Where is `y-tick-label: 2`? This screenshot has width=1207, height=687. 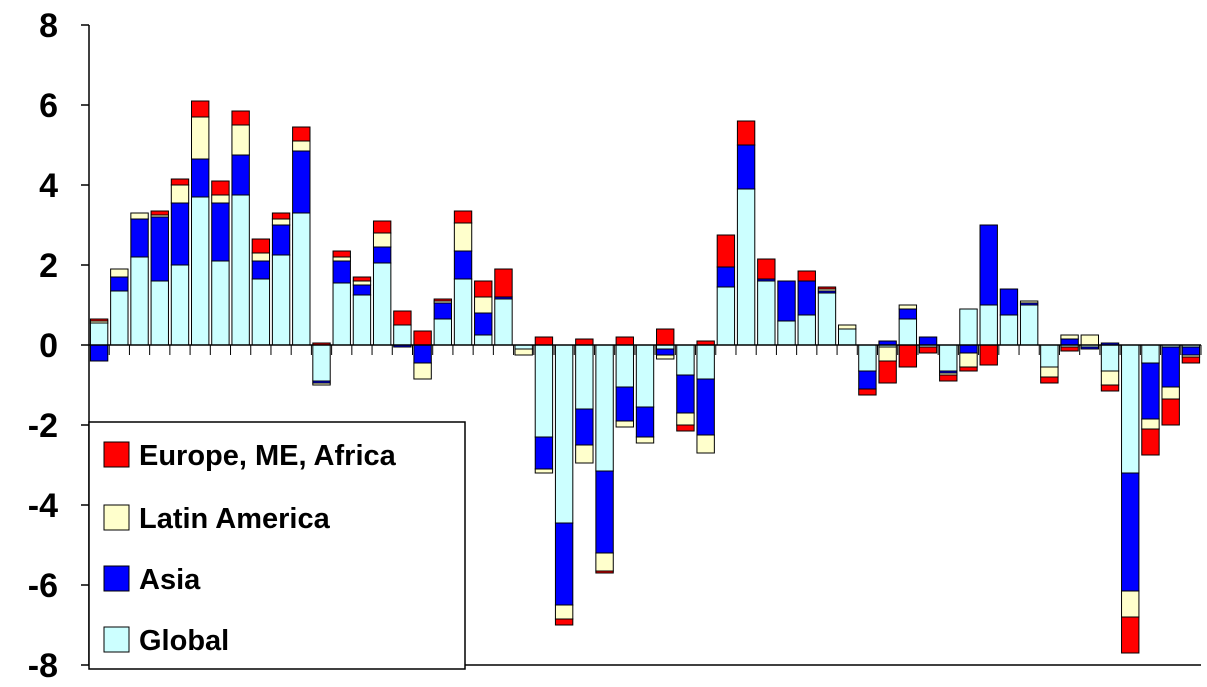 y-tick-label: 2 is located at coordinates (48, 266).